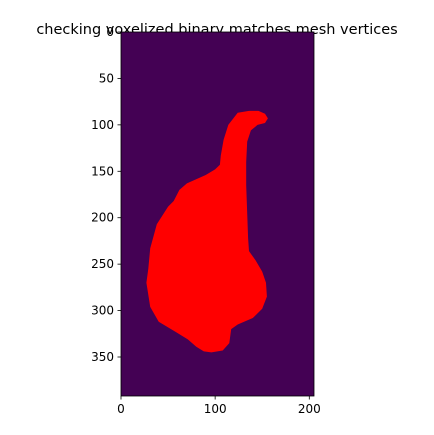 This screenshot has width=434, height=435. Describe the element at coordinates (215, 409) in the screenshot. I see `x-tick-label: 100` at that location.